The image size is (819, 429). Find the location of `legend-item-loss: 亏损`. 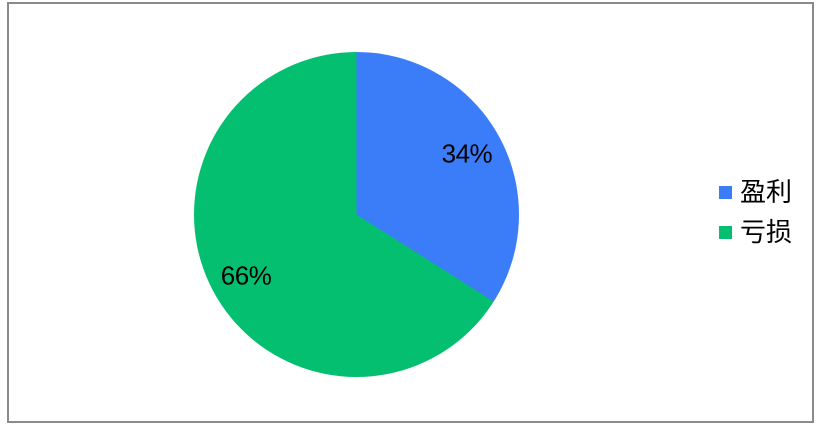

legend-item-loss: 亏损 is located at coordinates (755, 232).